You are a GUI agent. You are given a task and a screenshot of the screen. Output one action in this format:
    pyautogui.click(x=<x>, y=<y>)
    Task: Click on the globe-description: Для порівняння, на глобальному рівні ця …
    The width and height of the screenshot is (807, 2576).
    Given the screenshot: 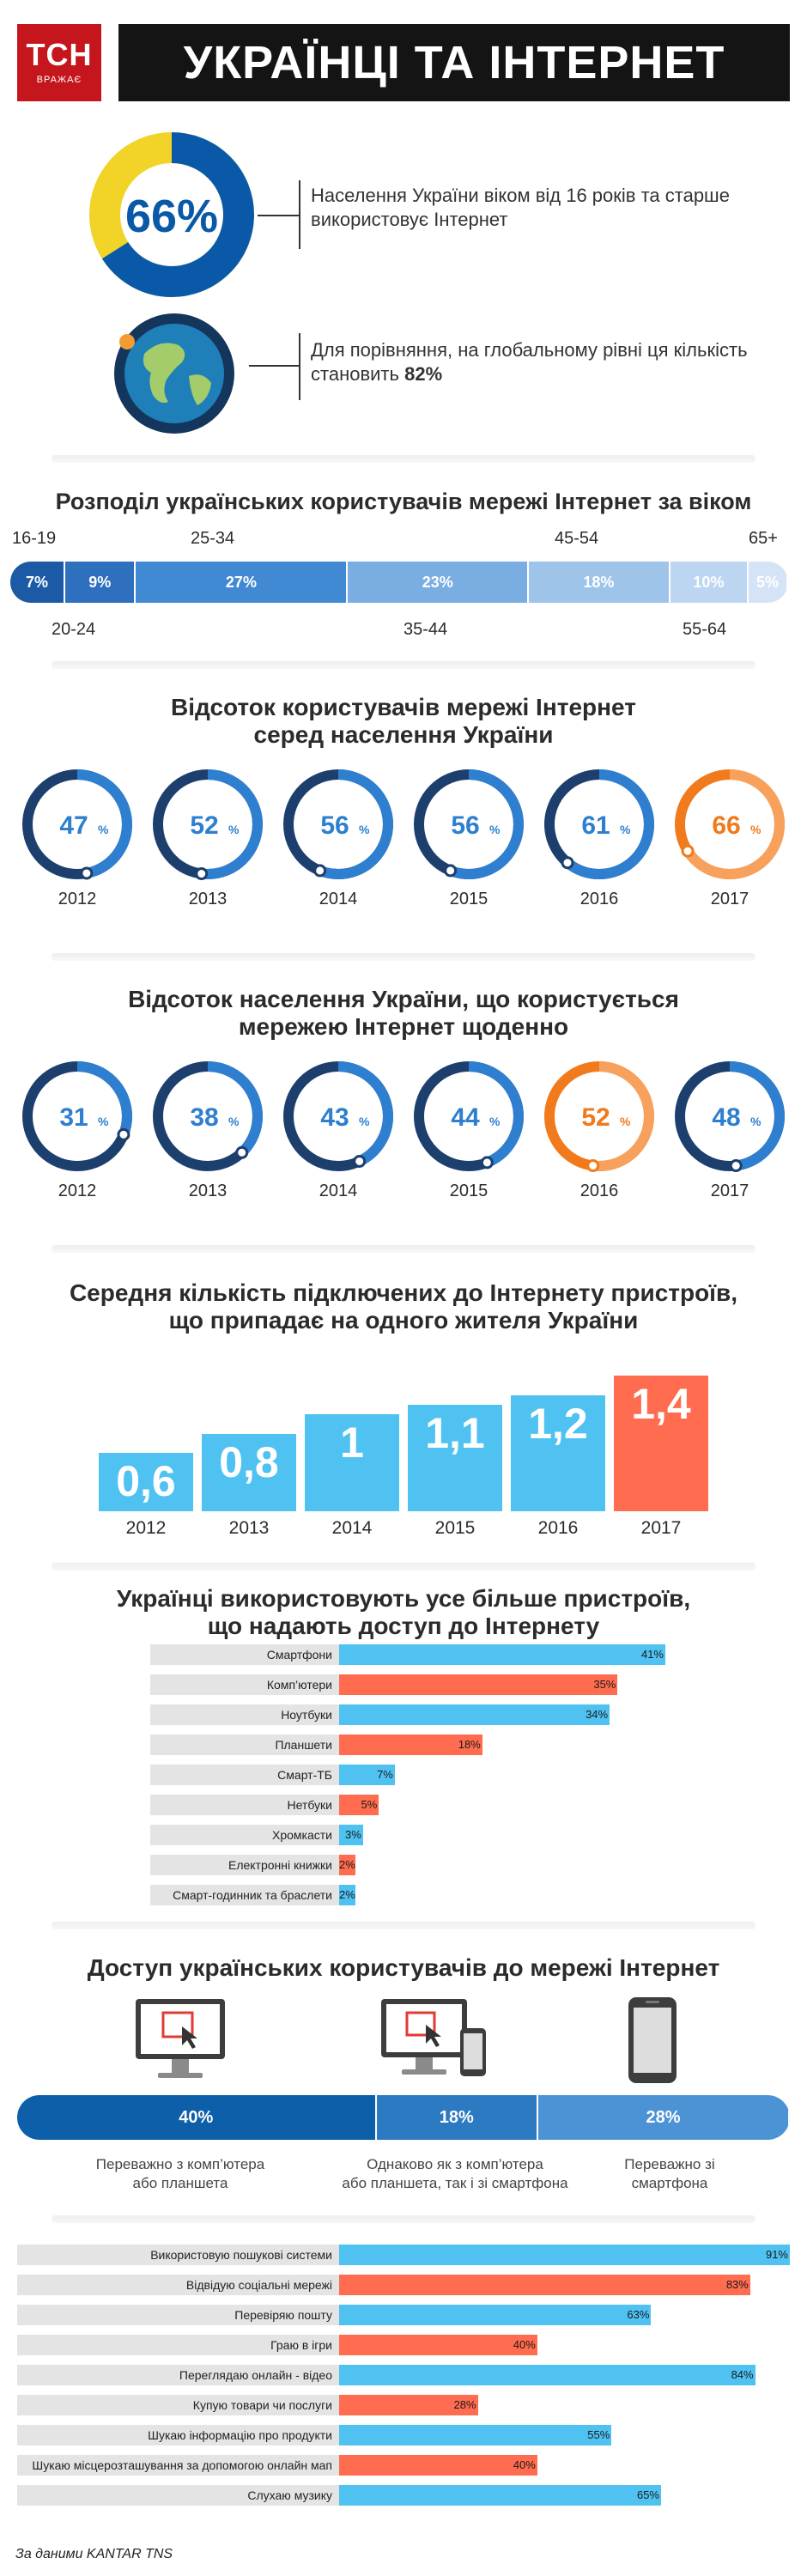 What is the action you would take?
    pyautogui.click(x=551, y=362)
    